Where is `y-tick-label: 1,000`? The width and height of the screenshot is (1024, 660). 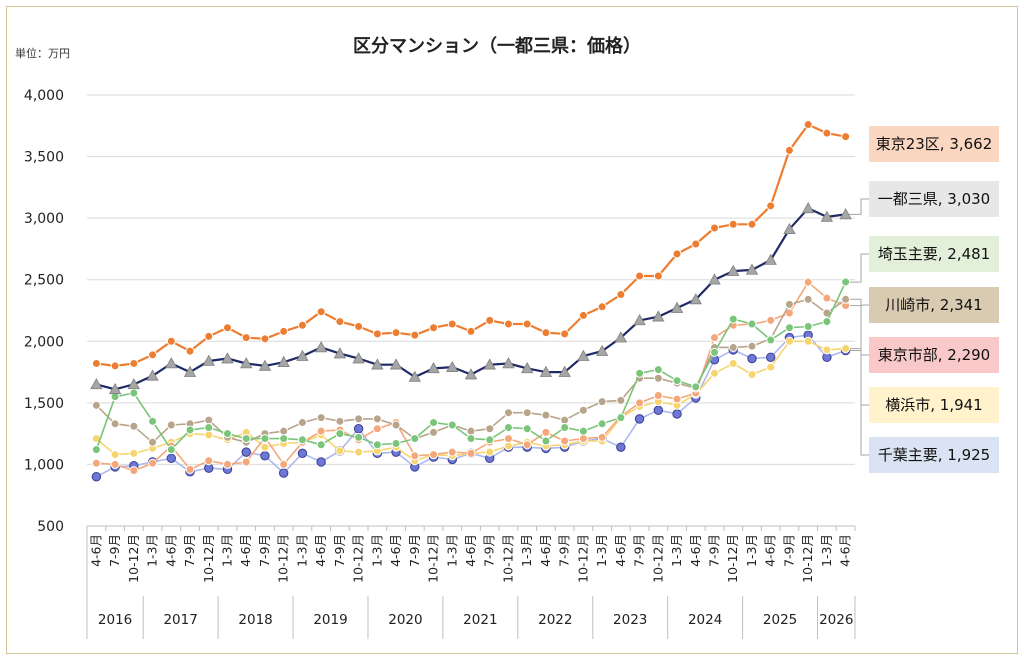 y-tick-label: 1,000 is located at coordinates (44, 465).